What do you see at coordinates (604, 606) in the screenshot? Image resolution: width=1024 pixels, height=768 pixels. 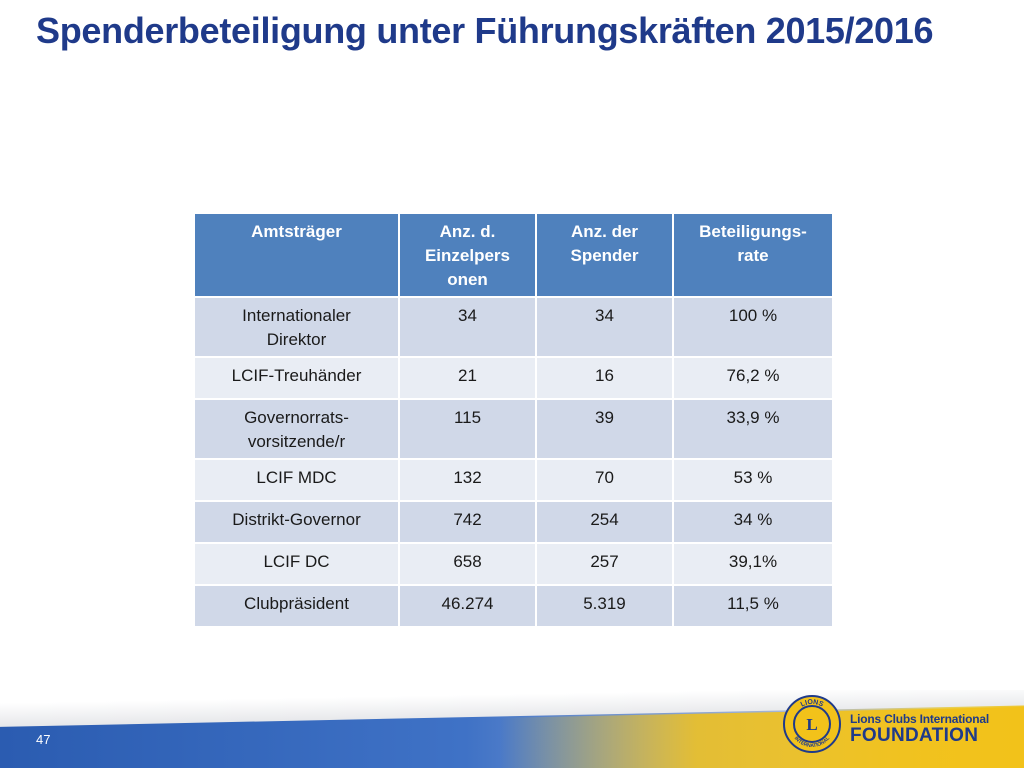 I see `cell-donors: 5.319` at bounding box center [604, 606].